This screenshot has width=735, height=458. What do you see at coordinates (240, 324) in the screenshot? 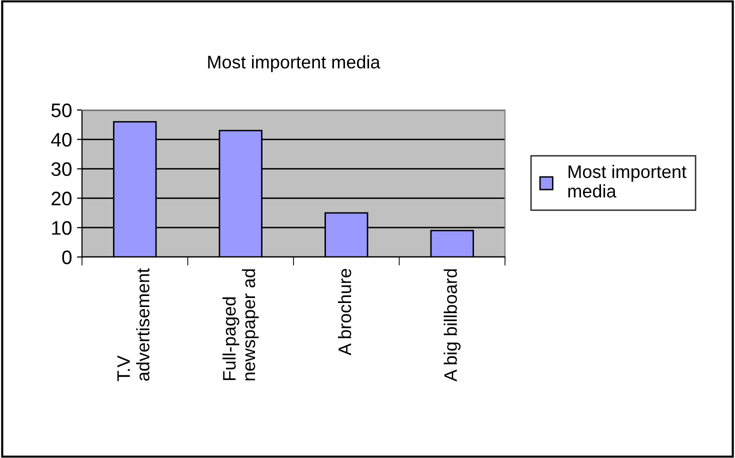
I see `x-tick-label: Full-paged newspaper ad` at bounding box center [240, 324].